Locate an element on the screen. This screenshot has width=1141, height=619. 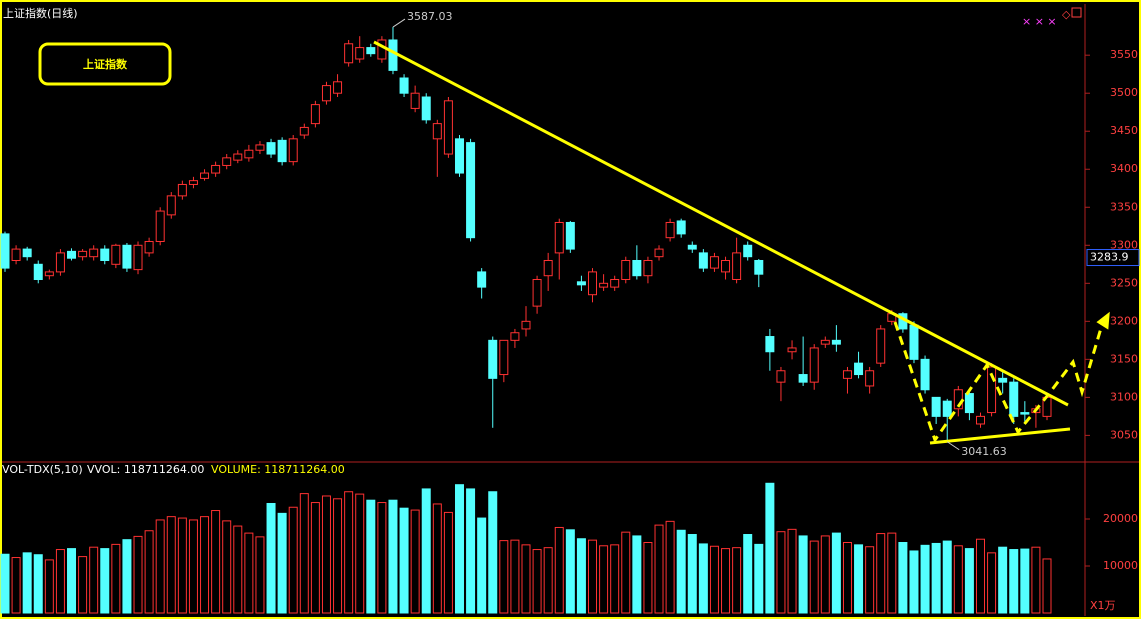
y-tick-label: 3050 is located at coordinates (1124, 434).